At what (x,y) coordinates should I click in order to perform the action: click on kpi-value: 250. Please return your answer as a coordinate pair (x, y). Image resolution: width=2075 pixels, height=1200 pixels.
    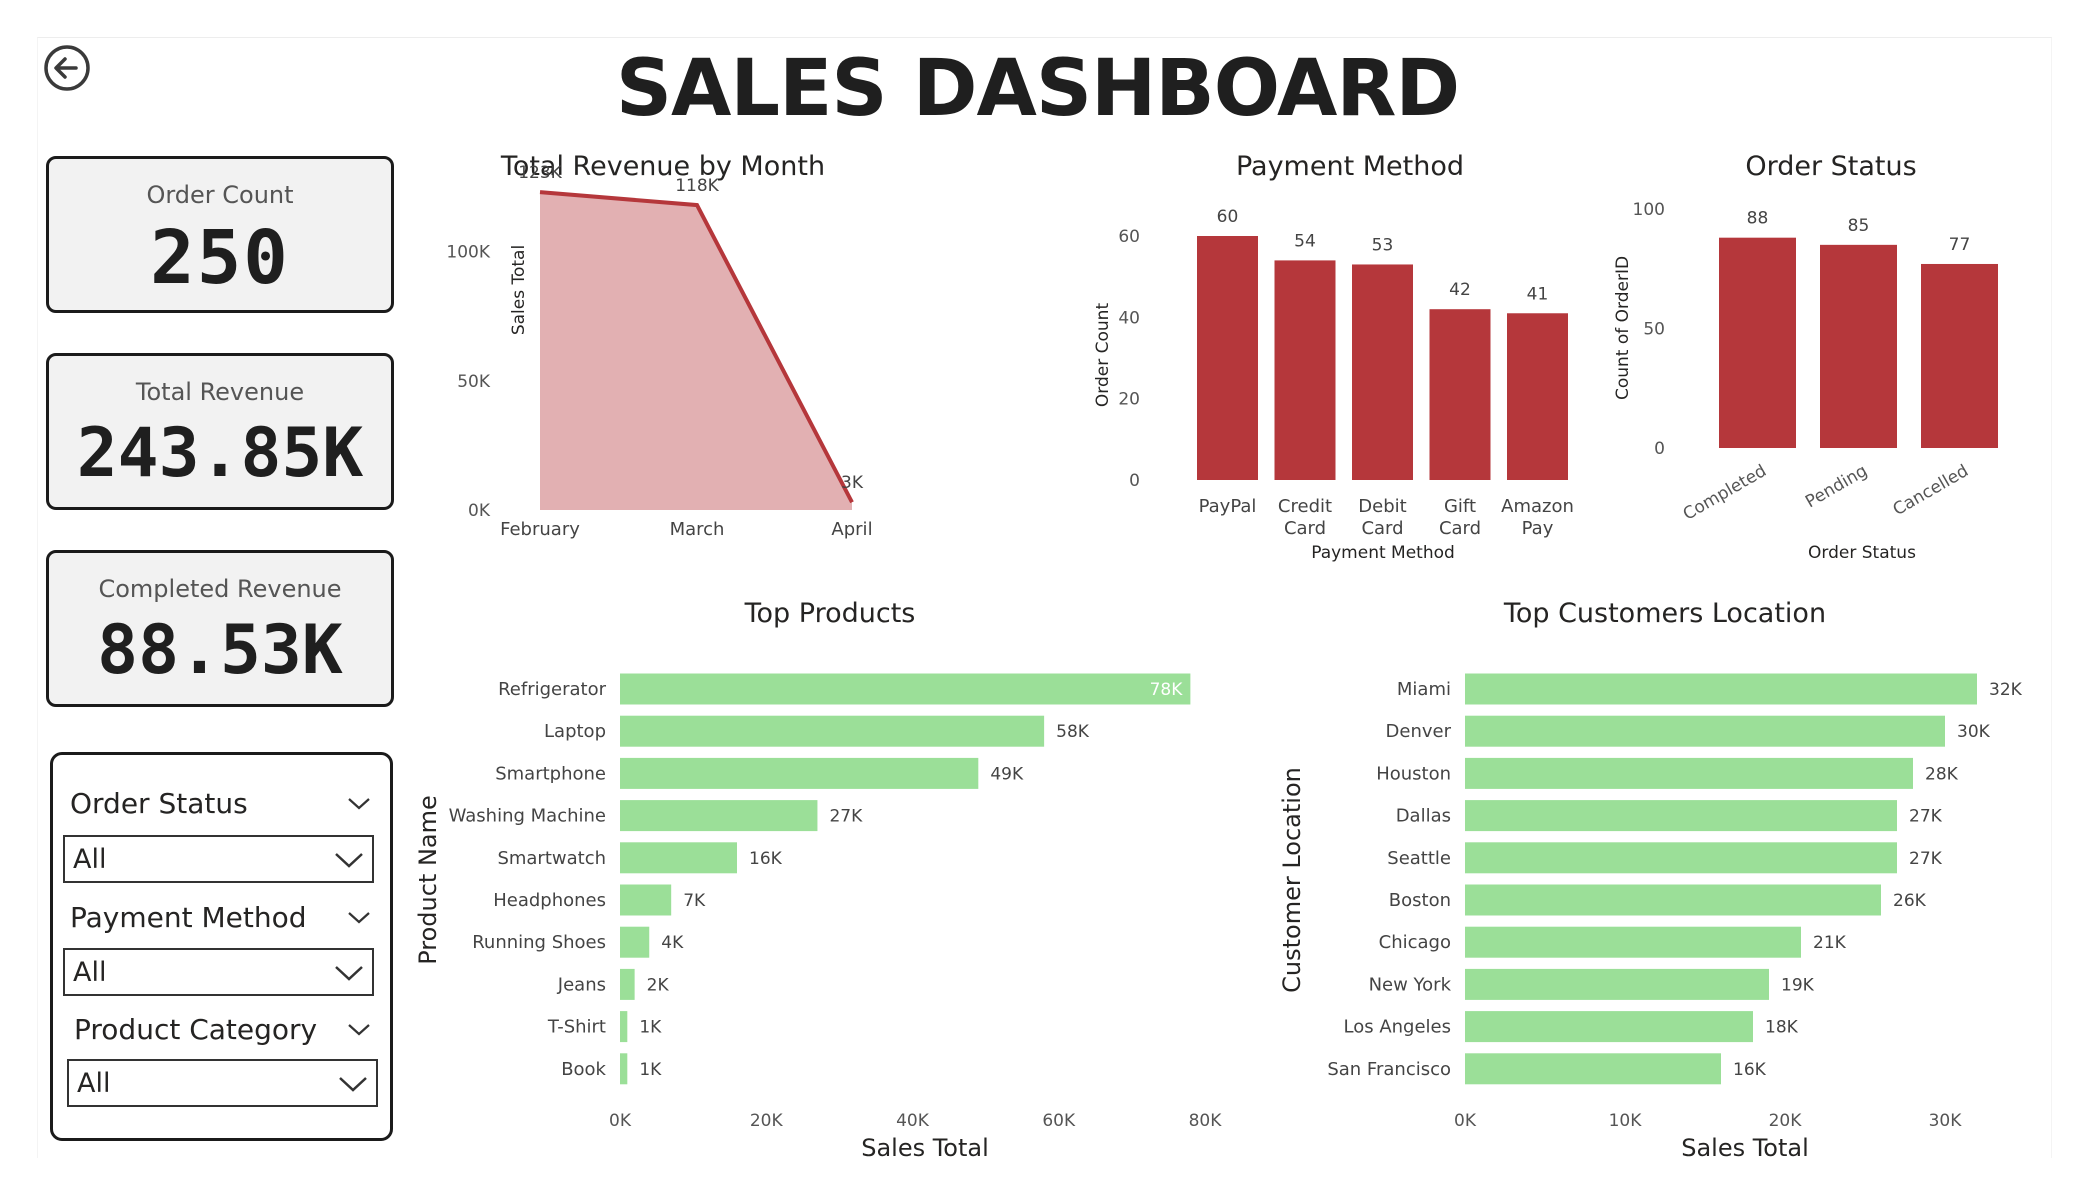
    Looking at the image, I should click on (220, 258).